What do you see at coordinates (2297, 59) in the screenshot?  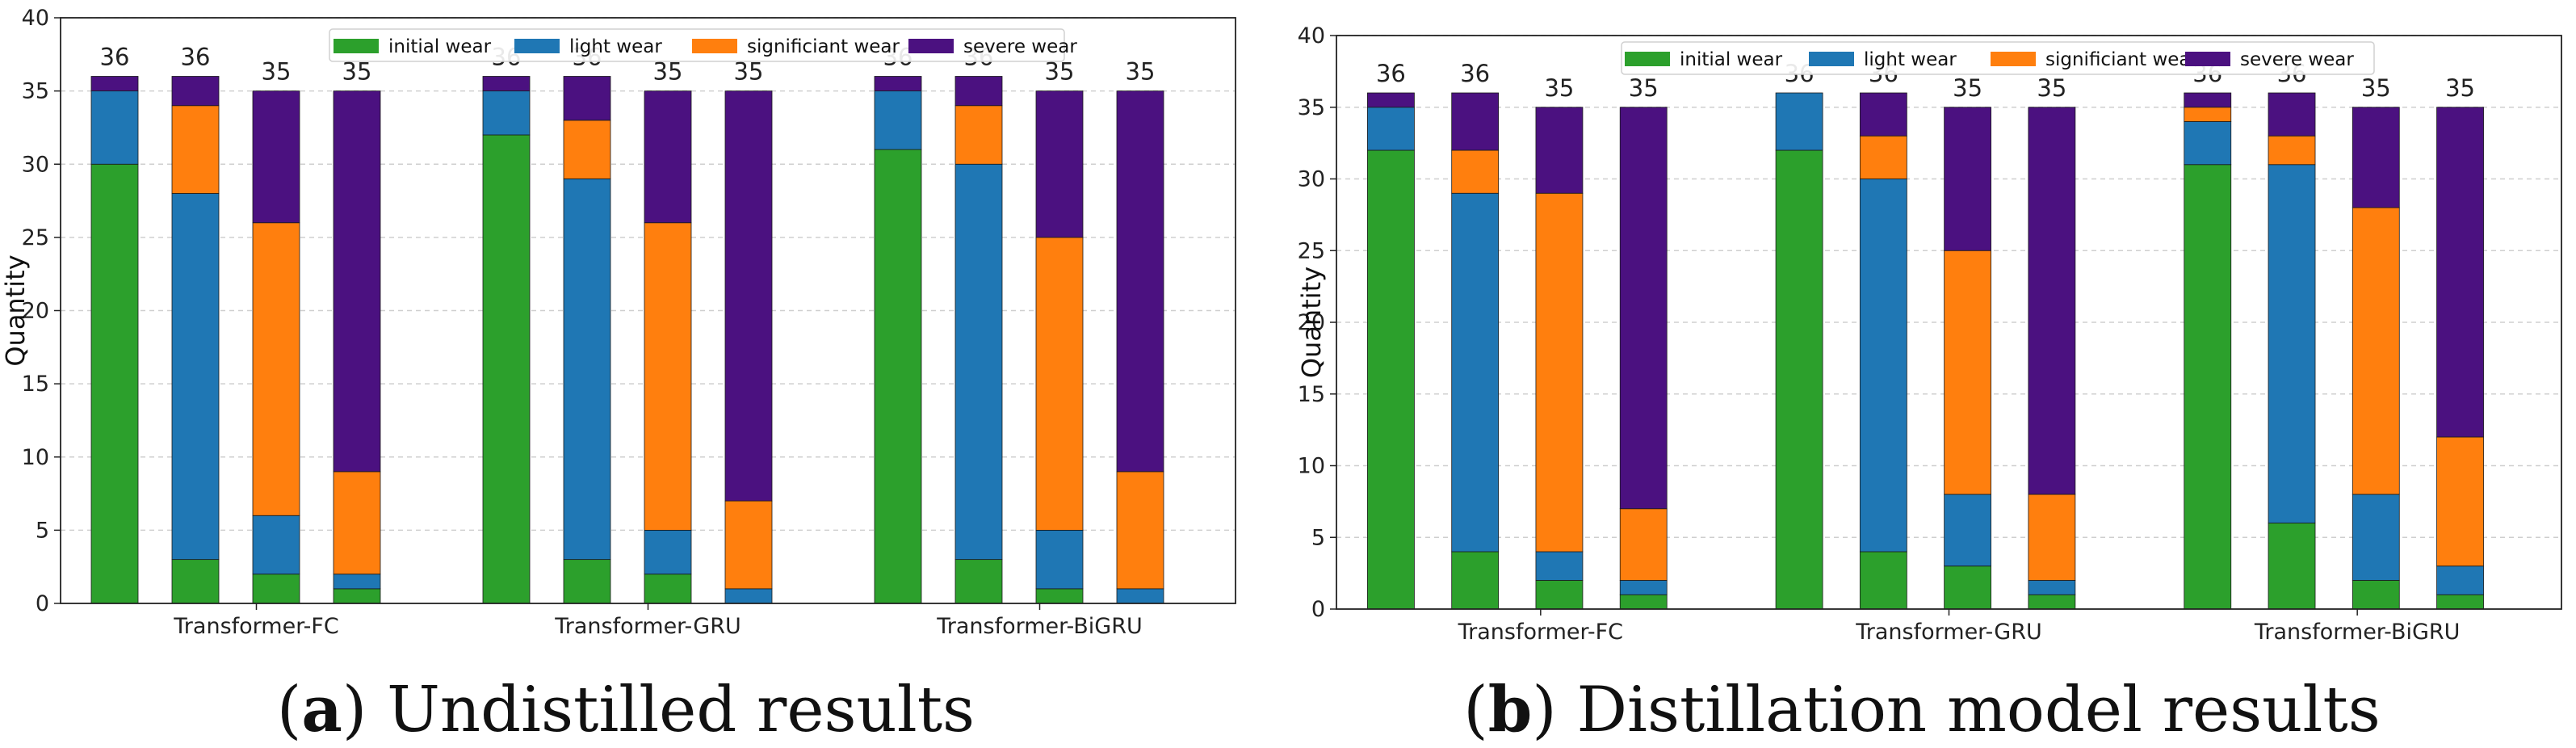 I see `legend-label: severe wear` at bounding box center [2297, 59].